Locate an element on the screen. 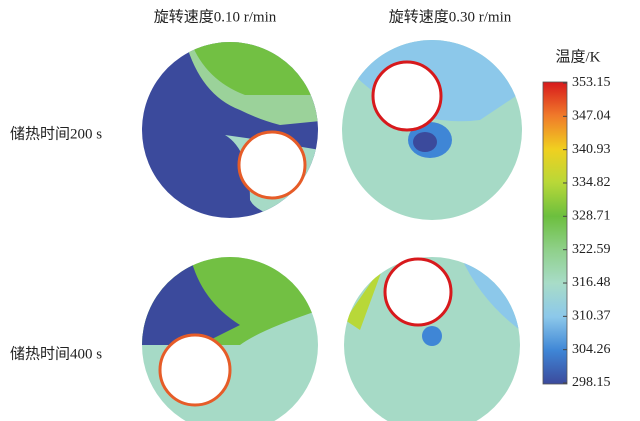 Image resolution: width=640 pixels, height=421 pixels. tick-label: 304.26 is located at coordinates (591, 349).